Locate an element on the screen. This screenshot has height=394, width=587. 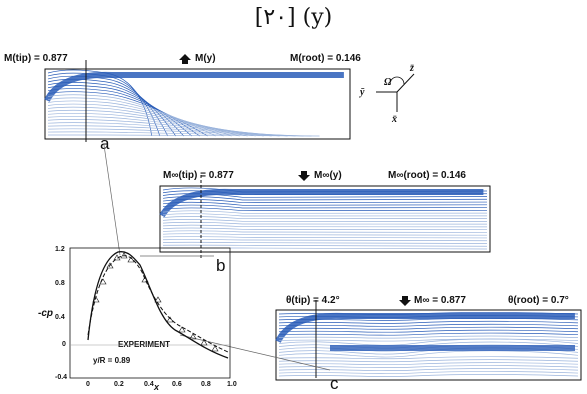
cp-y-tick: 1.2 is located at coordinates (60, 249).